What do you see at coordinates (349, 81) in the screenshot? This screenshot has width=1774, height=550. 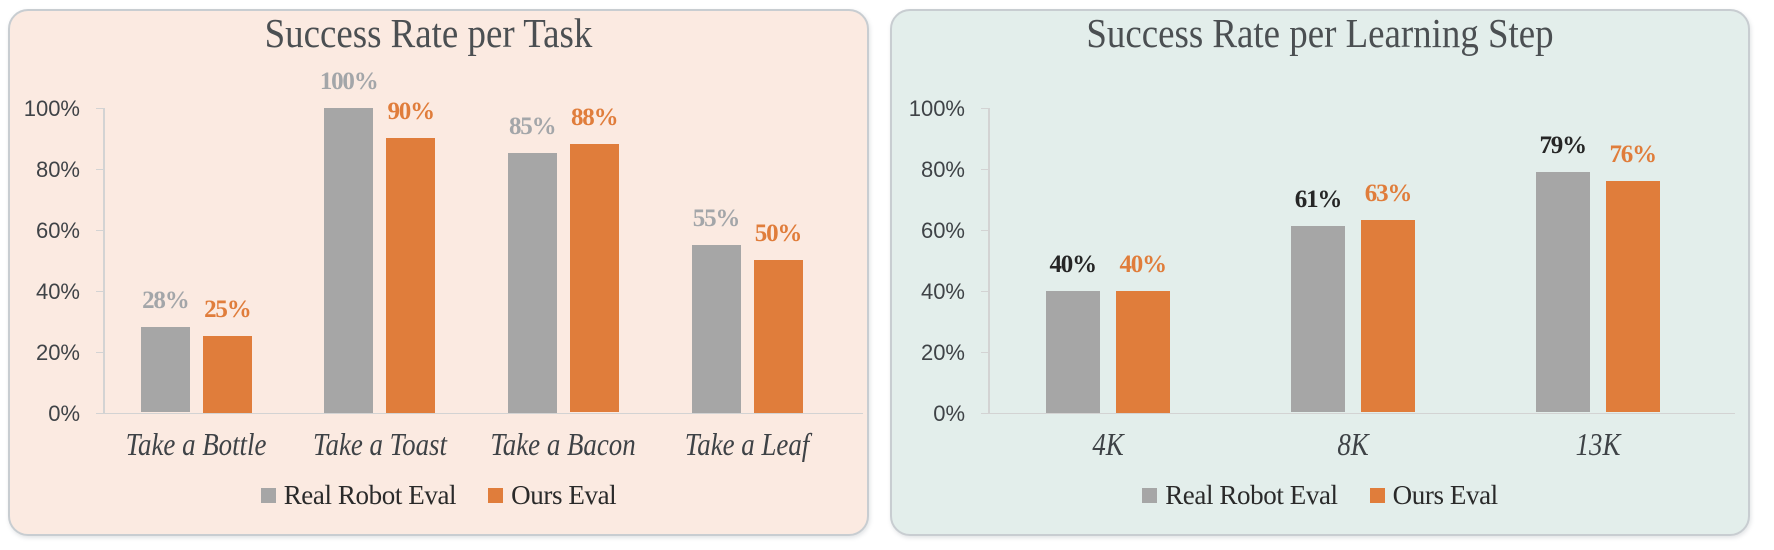 I see `bar-value-label: 100%` at bounding box center [349, 81].